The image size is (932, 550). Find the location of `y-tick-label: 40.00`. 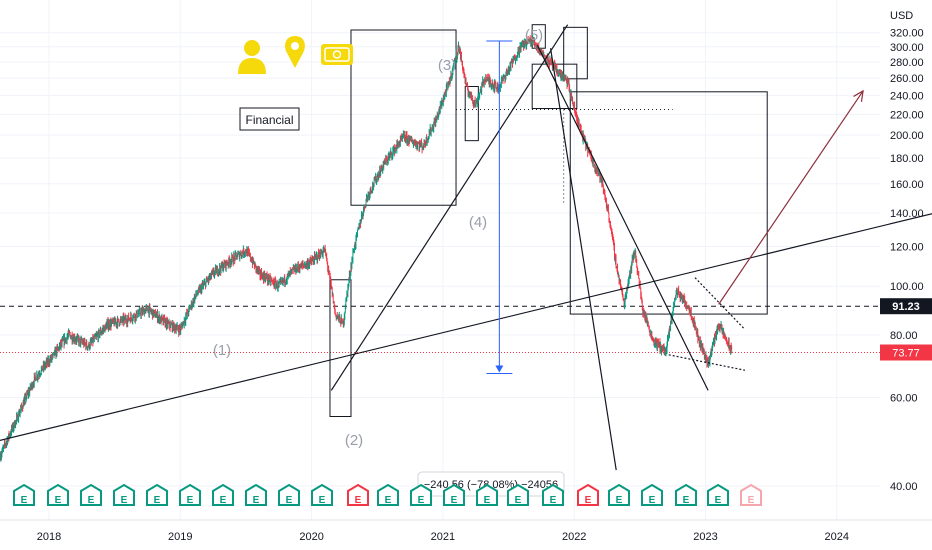

y-tick-label: 40.00 is located at coordinates (904, 487).